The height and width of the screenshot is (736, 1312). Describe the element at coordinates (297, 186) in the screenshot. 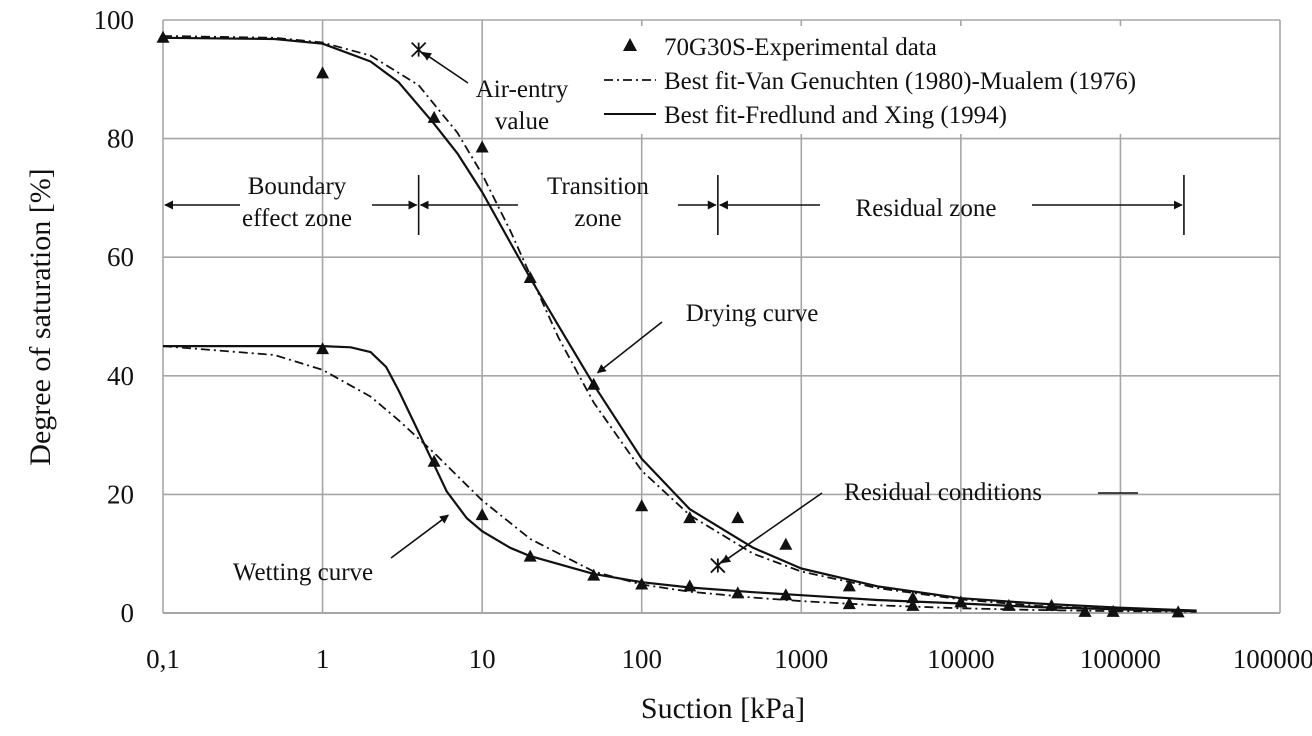

I see `zone-label: Boundary` at that location.